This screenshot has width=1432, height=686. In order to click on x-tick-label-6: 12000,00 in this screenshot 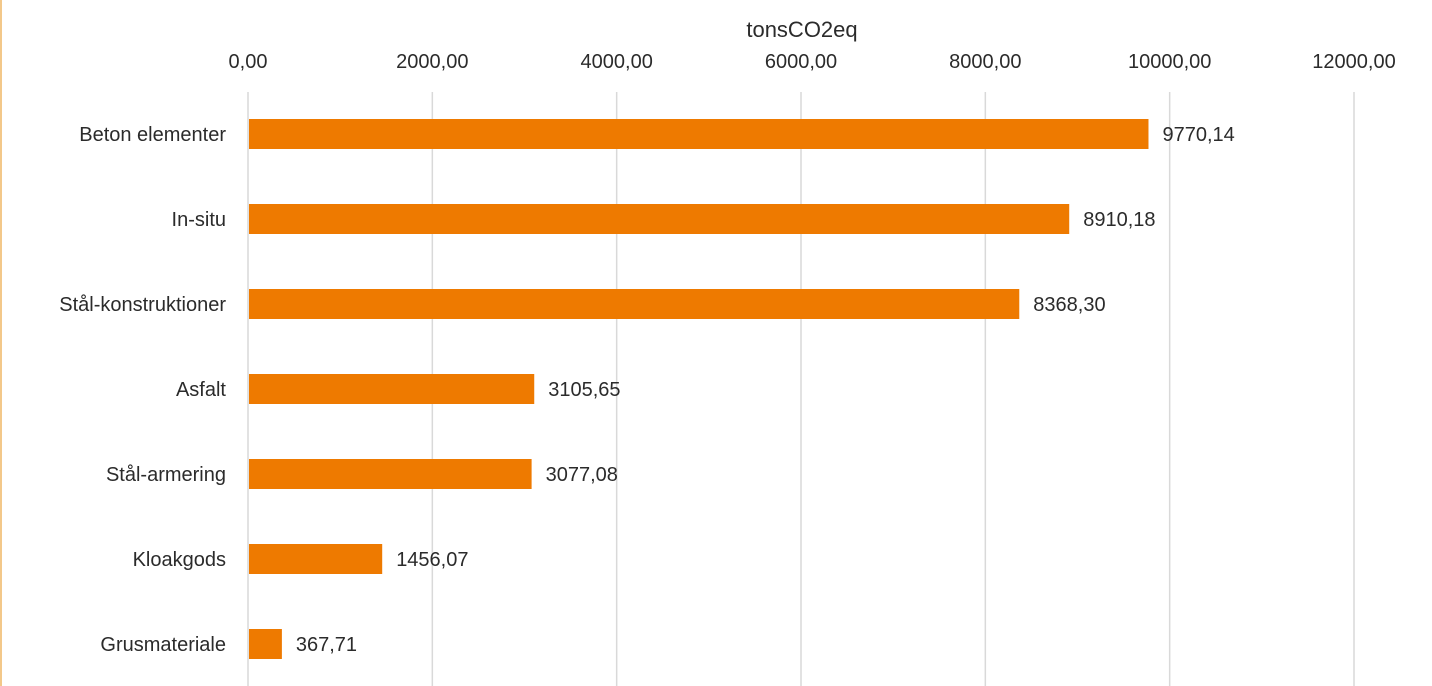, I will do `click(1353, 62)`.